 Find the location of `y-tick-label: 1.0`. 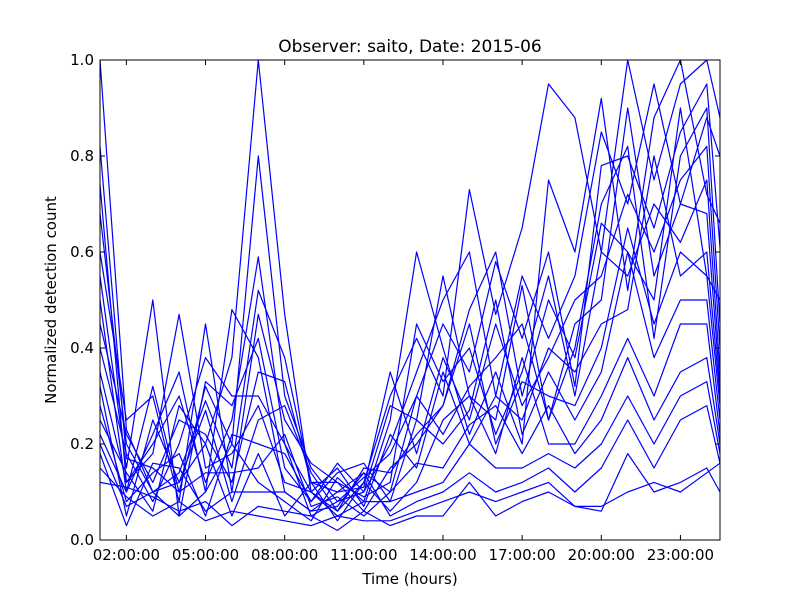

y-tick-label: 1.0 is located at coordinates (82, 60).